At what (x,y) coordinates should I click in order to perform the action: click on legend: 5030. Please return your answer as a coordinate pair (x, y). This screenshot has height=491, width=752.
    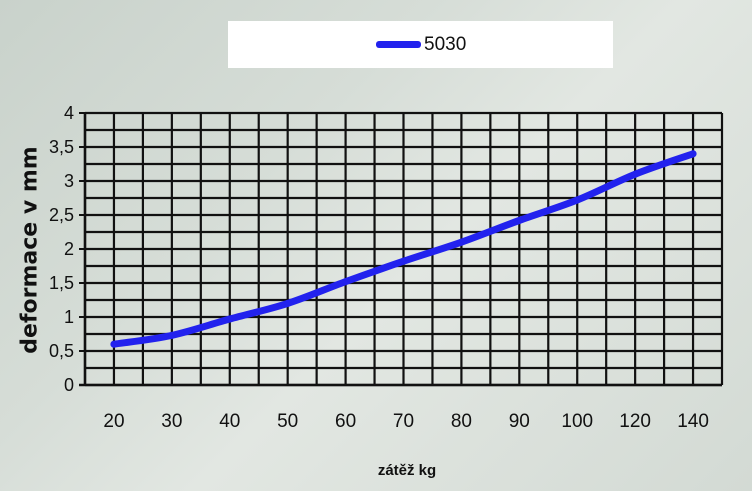
    Looking at the image, I should click on (420, 44).